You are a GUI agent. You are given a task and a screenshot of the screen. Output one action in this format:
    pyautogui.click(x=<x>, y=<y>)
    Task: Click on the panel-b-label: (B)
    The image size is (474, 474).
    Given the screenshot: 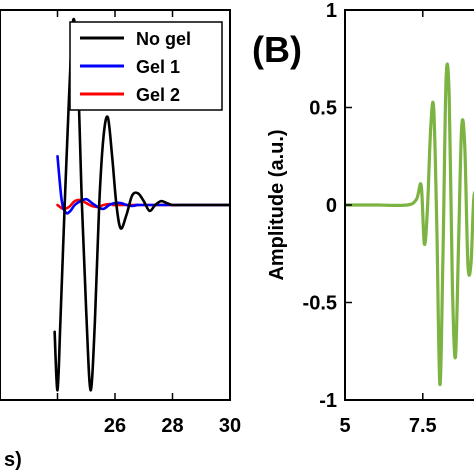 What is the action you would take?
    pyautogui.click(x=277, y=49)
    